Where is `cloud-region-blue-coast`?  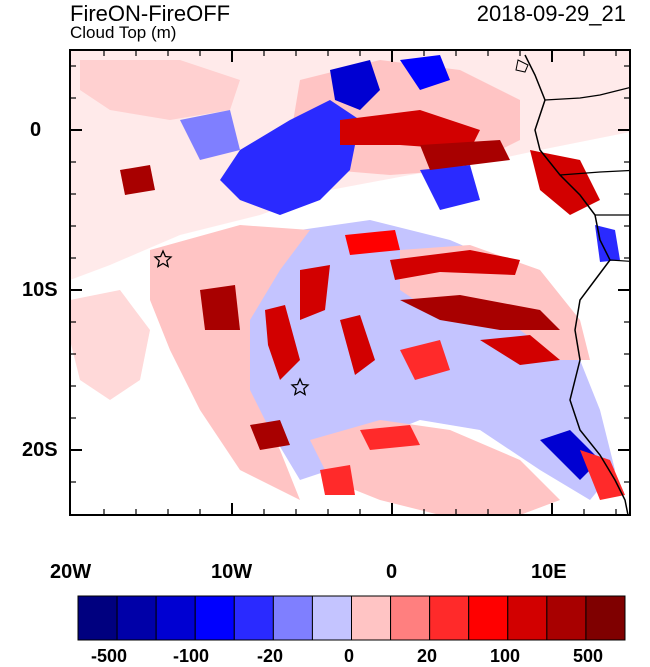
cloud-region-blue-coast is located at coordinates (570, 455).